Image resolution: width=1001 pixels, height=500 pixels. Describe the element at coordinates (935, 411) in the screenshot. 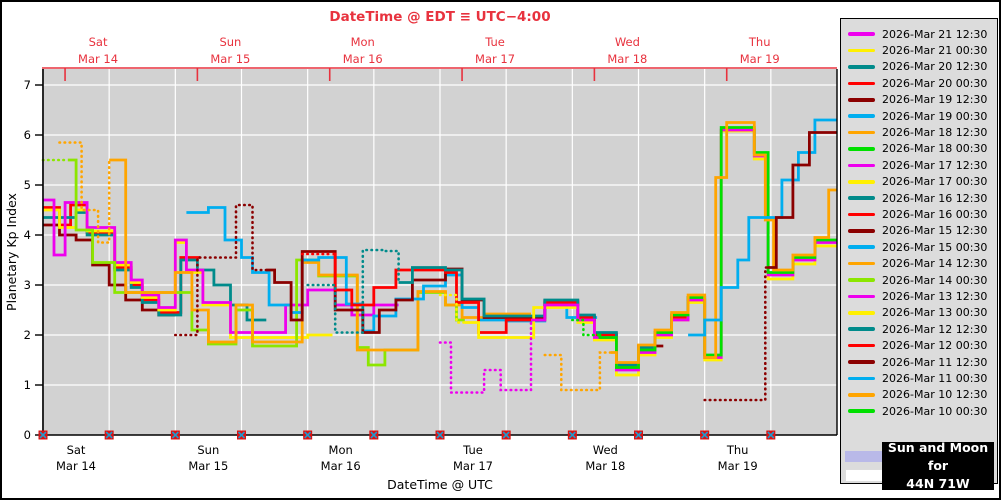

I see `legend-label: 2026-Mar 10 00:30` at that location.